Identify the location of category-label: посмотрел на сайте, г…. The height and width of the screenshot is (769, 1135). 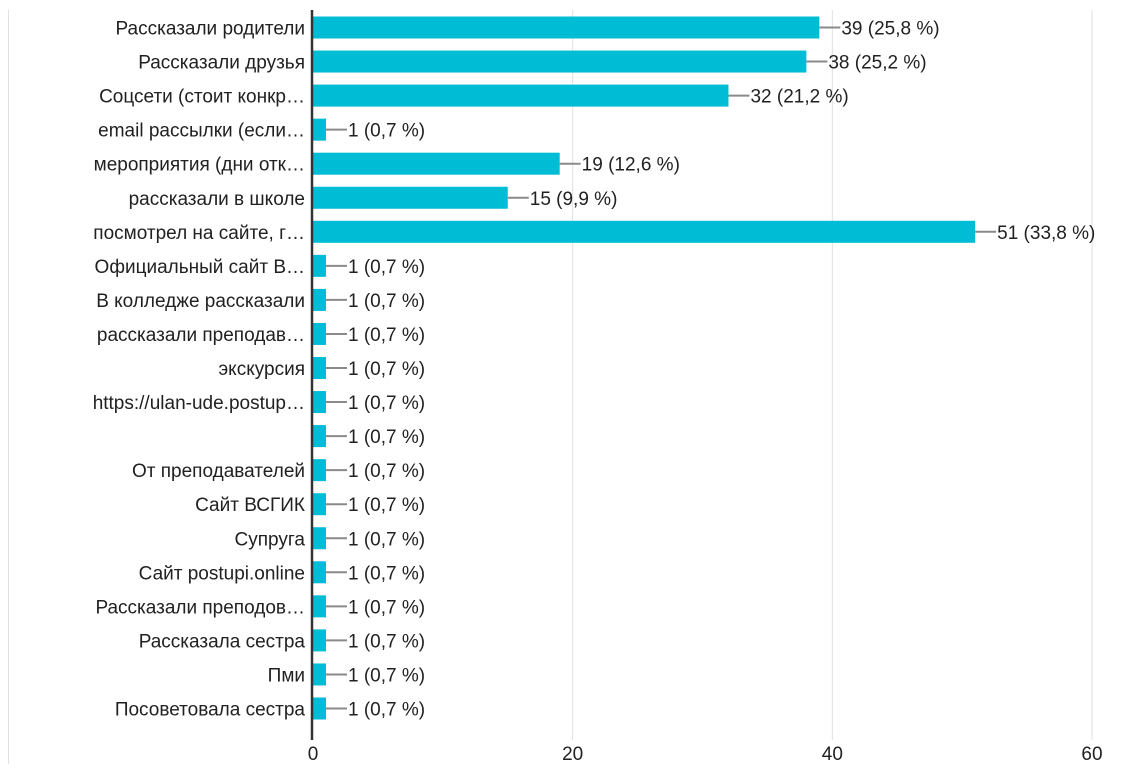
(199, 233).